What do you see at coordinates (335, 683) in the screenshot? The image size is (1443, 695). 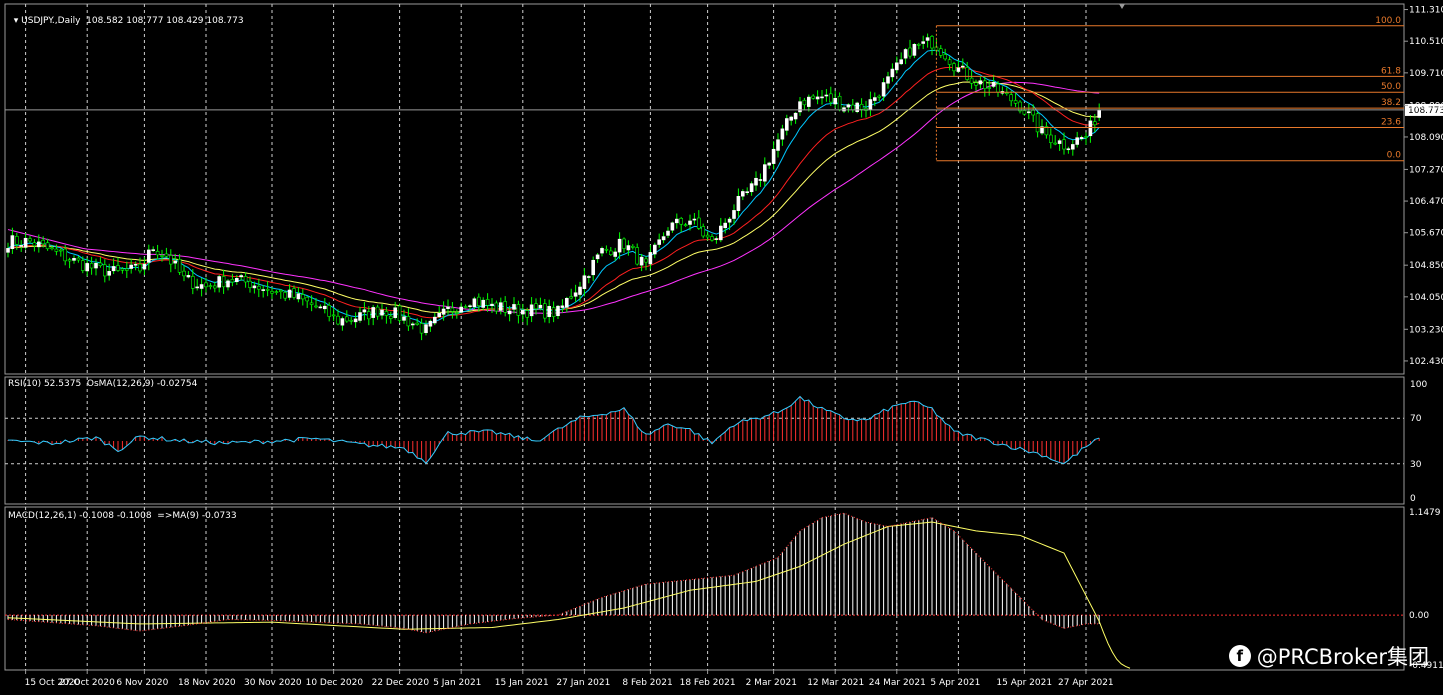 I see `date-label: 10 Dec 2020` at bounding box center [335, 683].